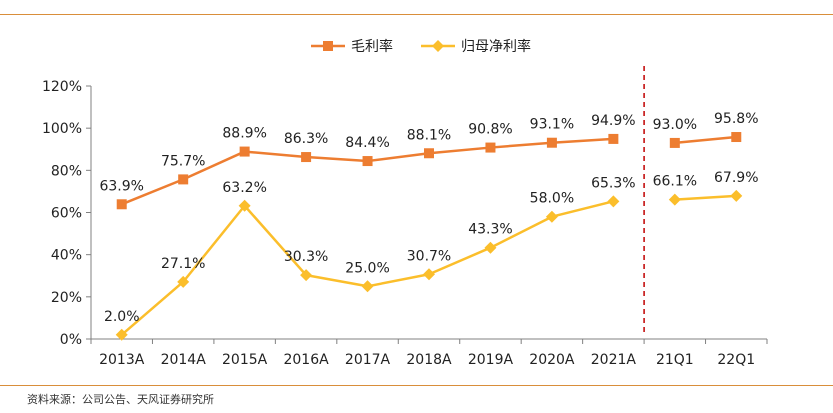  What do you see at coordinates (66, 214) in the screenshot?
I see `y-tick-label: 60%` at bounding box center [66, 214].